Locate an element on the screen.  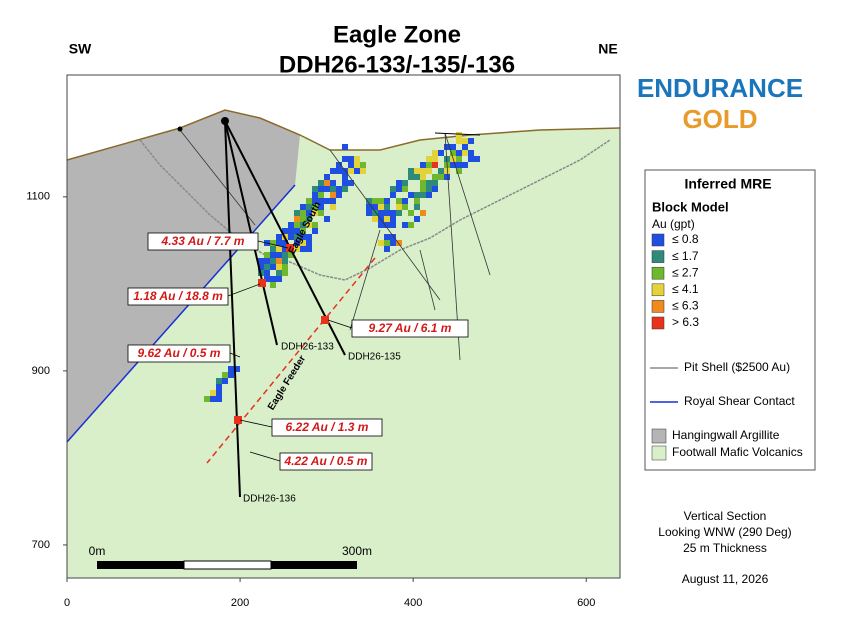
pit-shell is located at coordinates (375, 210).